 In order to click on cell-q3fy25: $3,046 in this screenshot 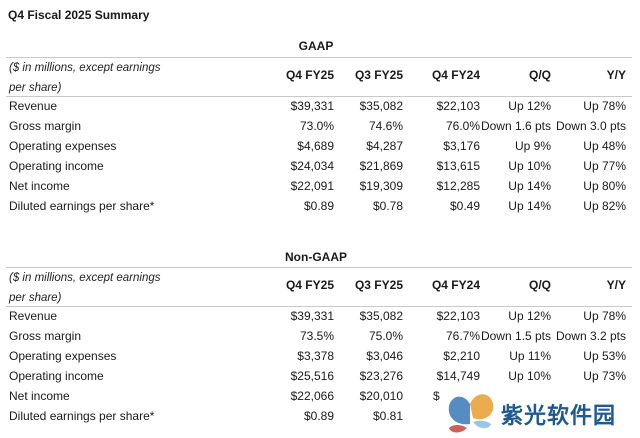, I will do `click(384, 356)`.